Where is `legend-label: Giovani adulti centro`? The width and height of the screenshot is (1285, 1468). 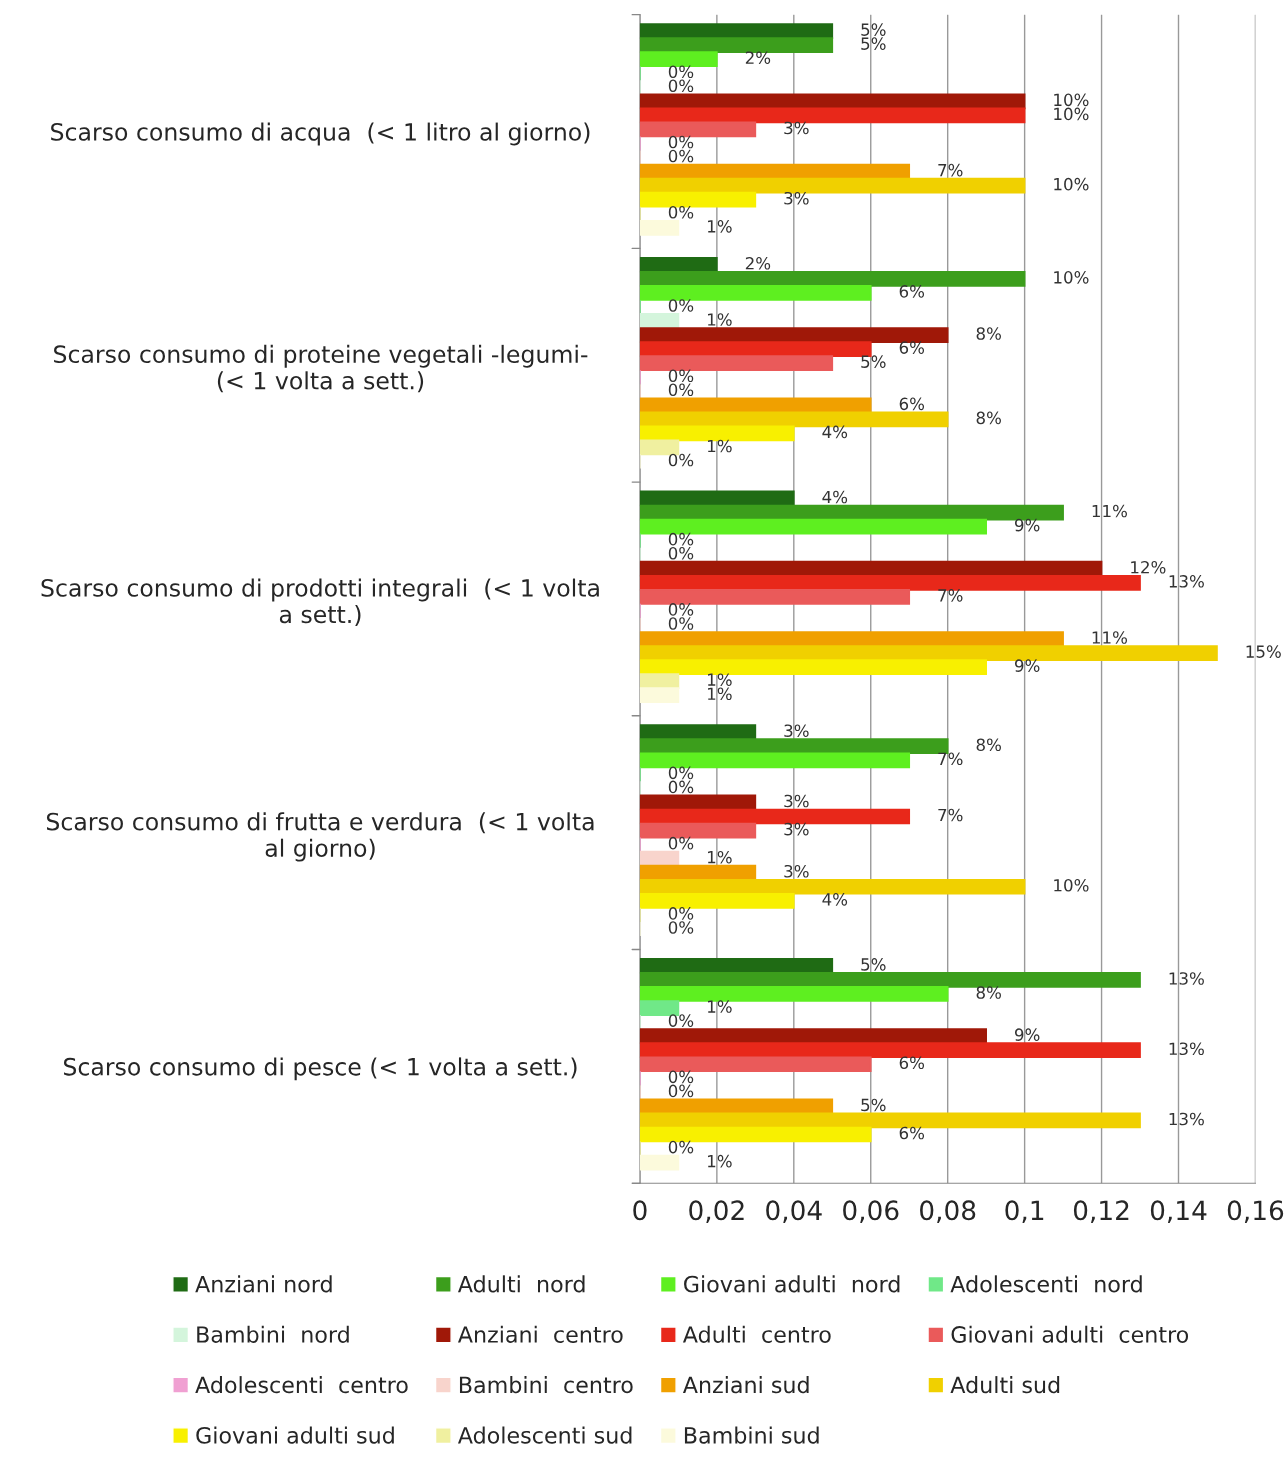 legend-label: Giovani adulti centro is located at coordinates (1070, 1334).